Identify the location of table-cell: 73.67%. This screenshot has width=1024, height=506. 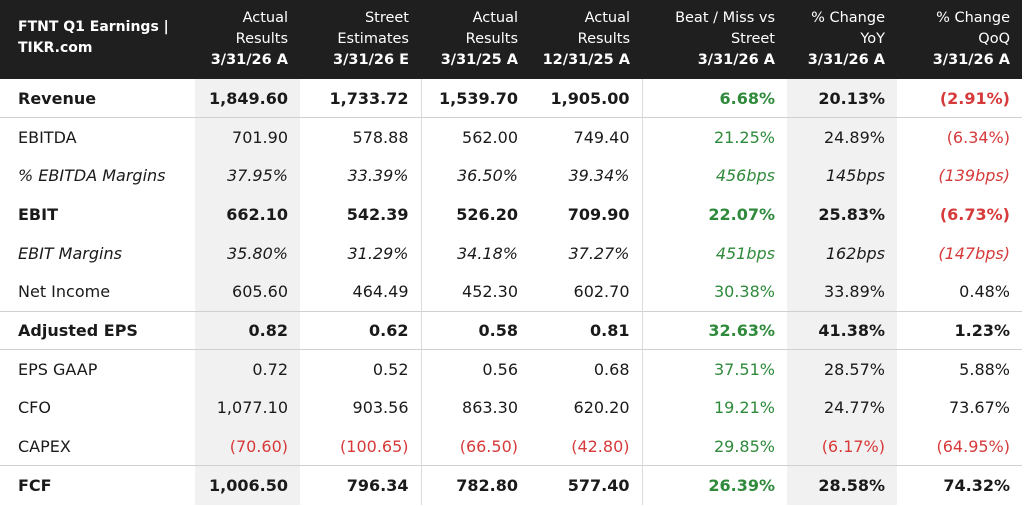
(979, 408).